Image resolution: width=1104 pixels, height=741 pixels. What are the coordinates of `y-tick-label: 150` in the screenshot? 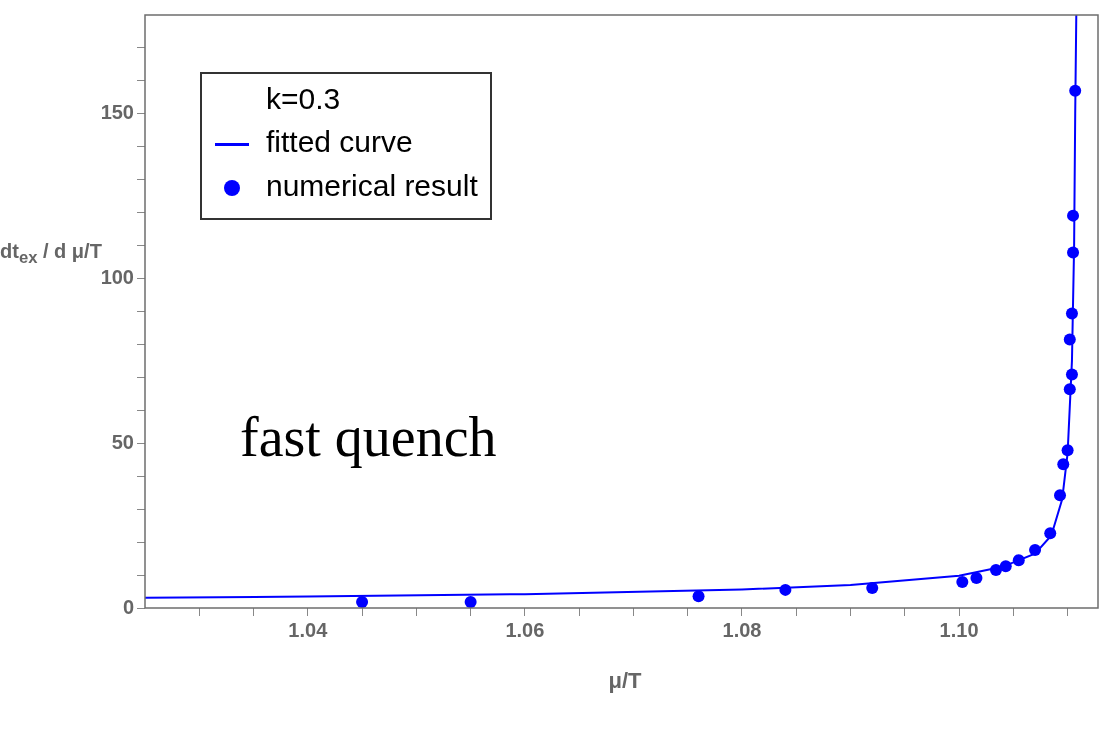 It's located at (117, 112).